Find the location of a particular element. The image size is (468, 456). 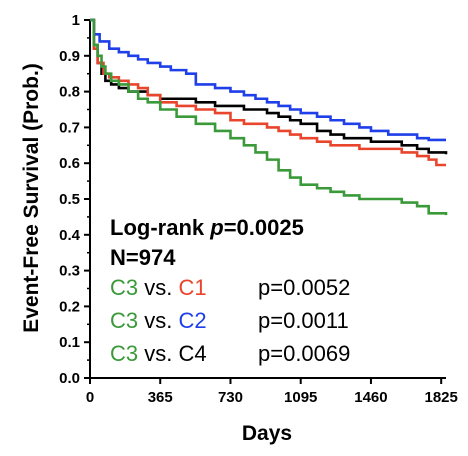

x-tick-label: 1825 is located at coordinates (441, 397).